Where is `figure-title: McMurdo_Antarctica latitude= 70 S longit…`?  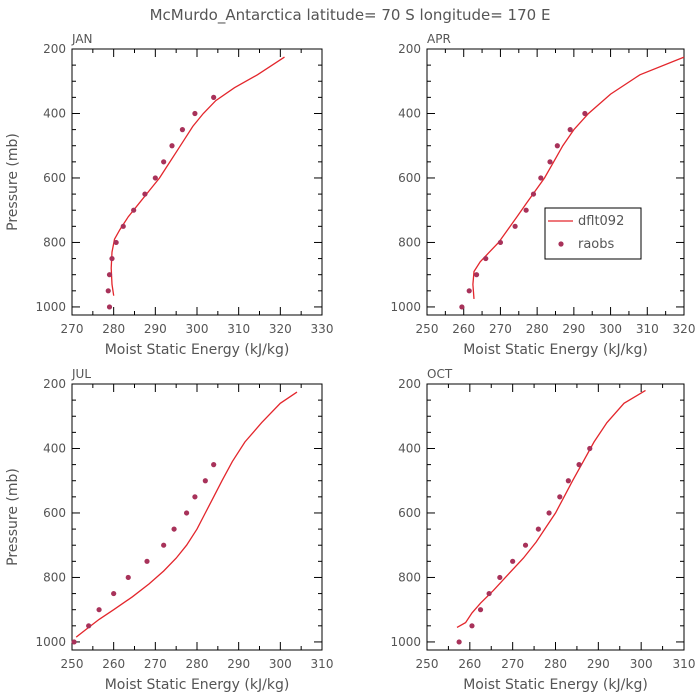 figure-title: McMurdo_Antarctica latitude= 70 S longit… is located at coordinates (350, 15).